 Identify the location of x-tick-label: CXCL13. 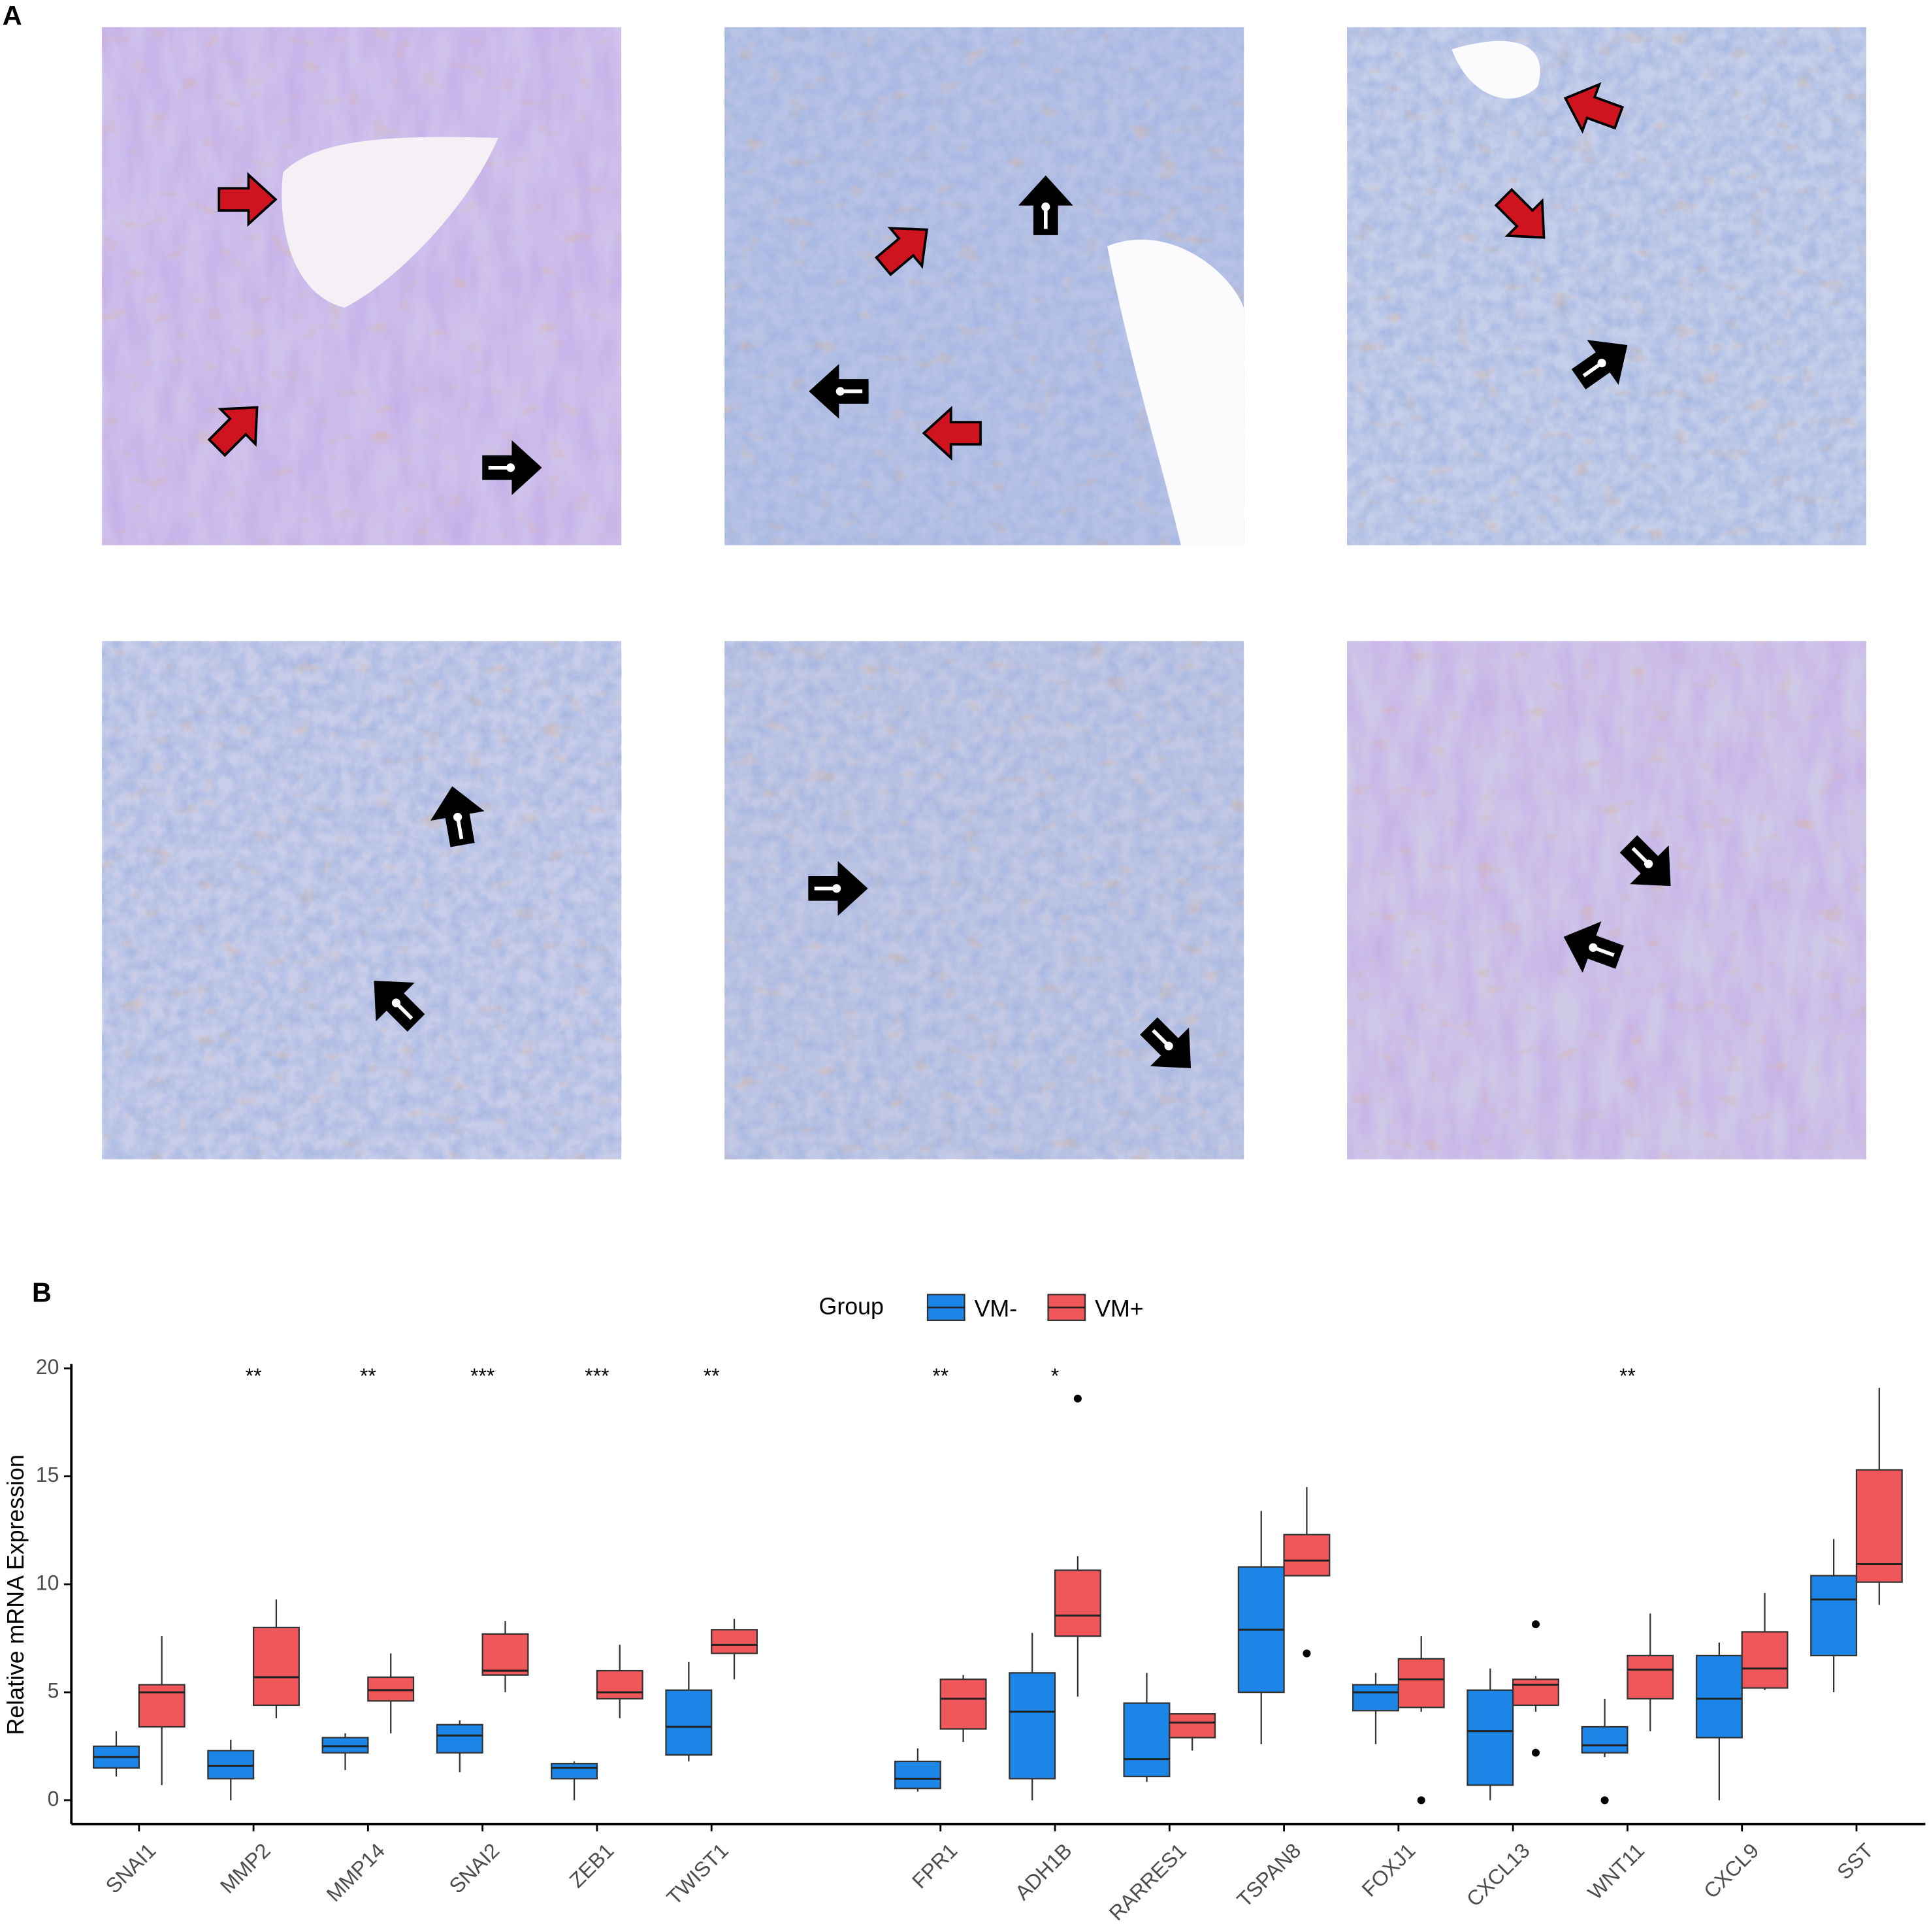
(1498, 1875).